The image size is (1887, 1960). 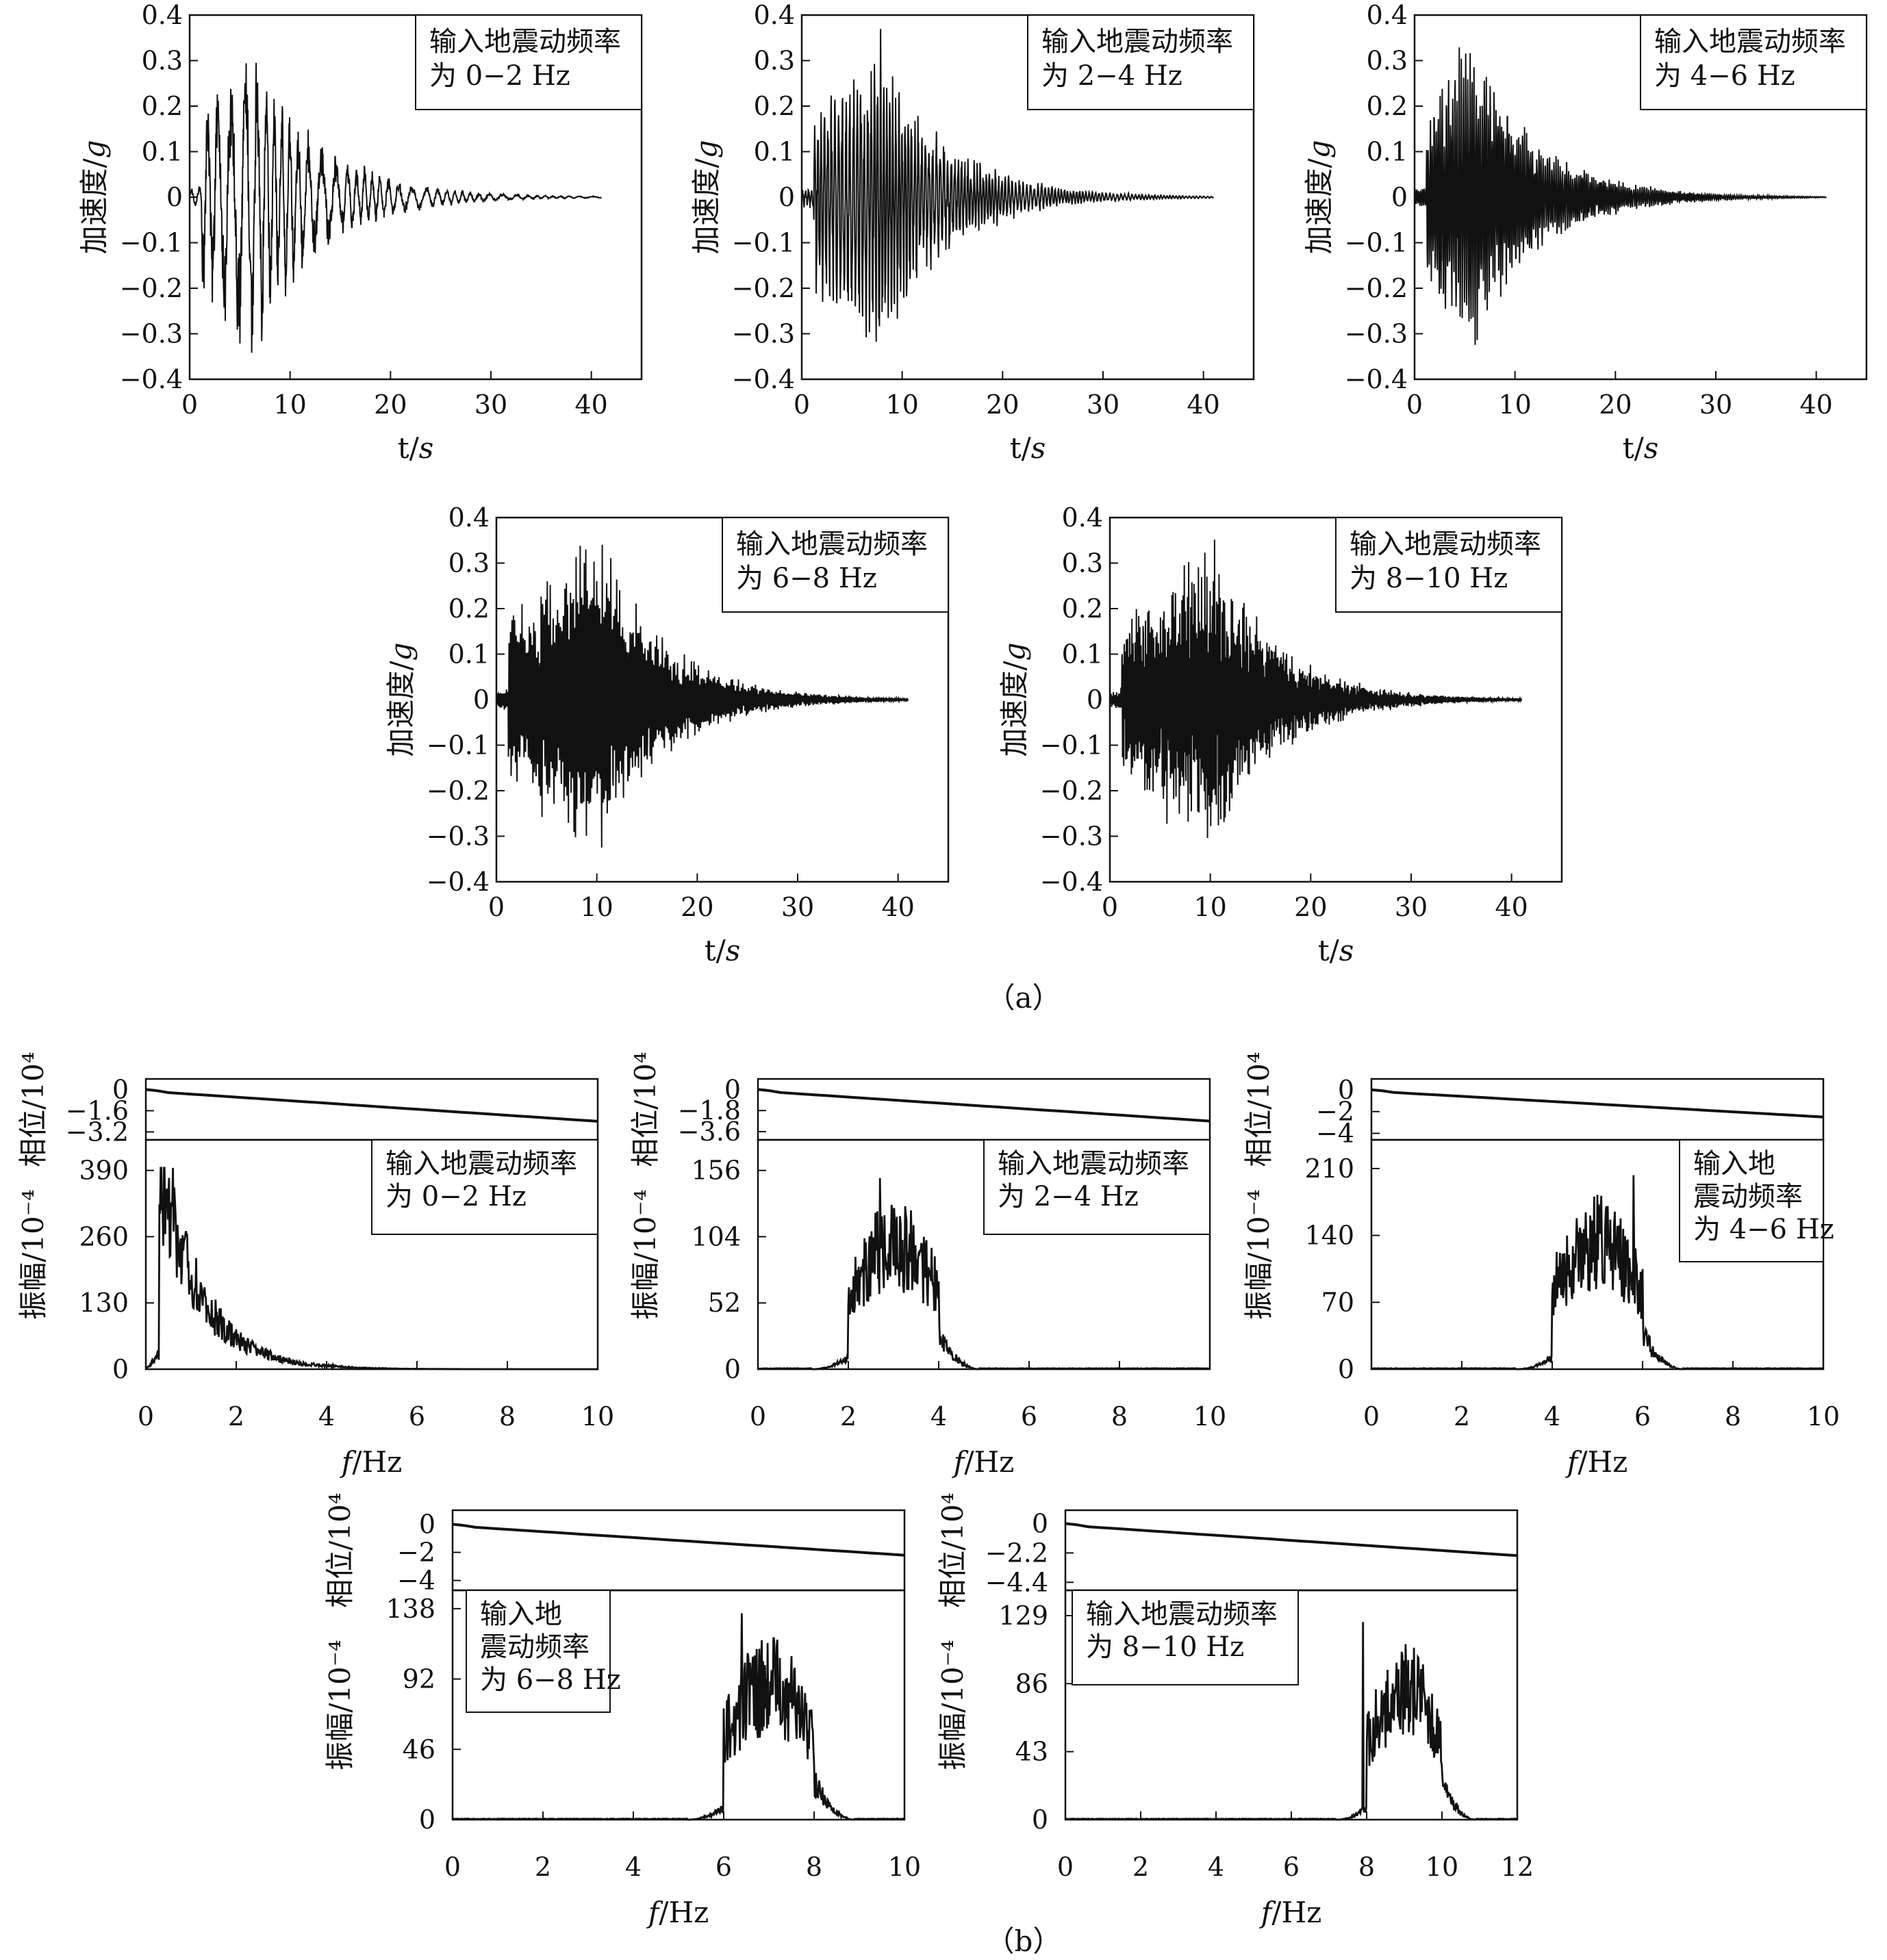 What do you see at coordinates (104, 1303) in the screenshot?
I see `amp-tick-label: 130` at bounding box center [104, 1303].